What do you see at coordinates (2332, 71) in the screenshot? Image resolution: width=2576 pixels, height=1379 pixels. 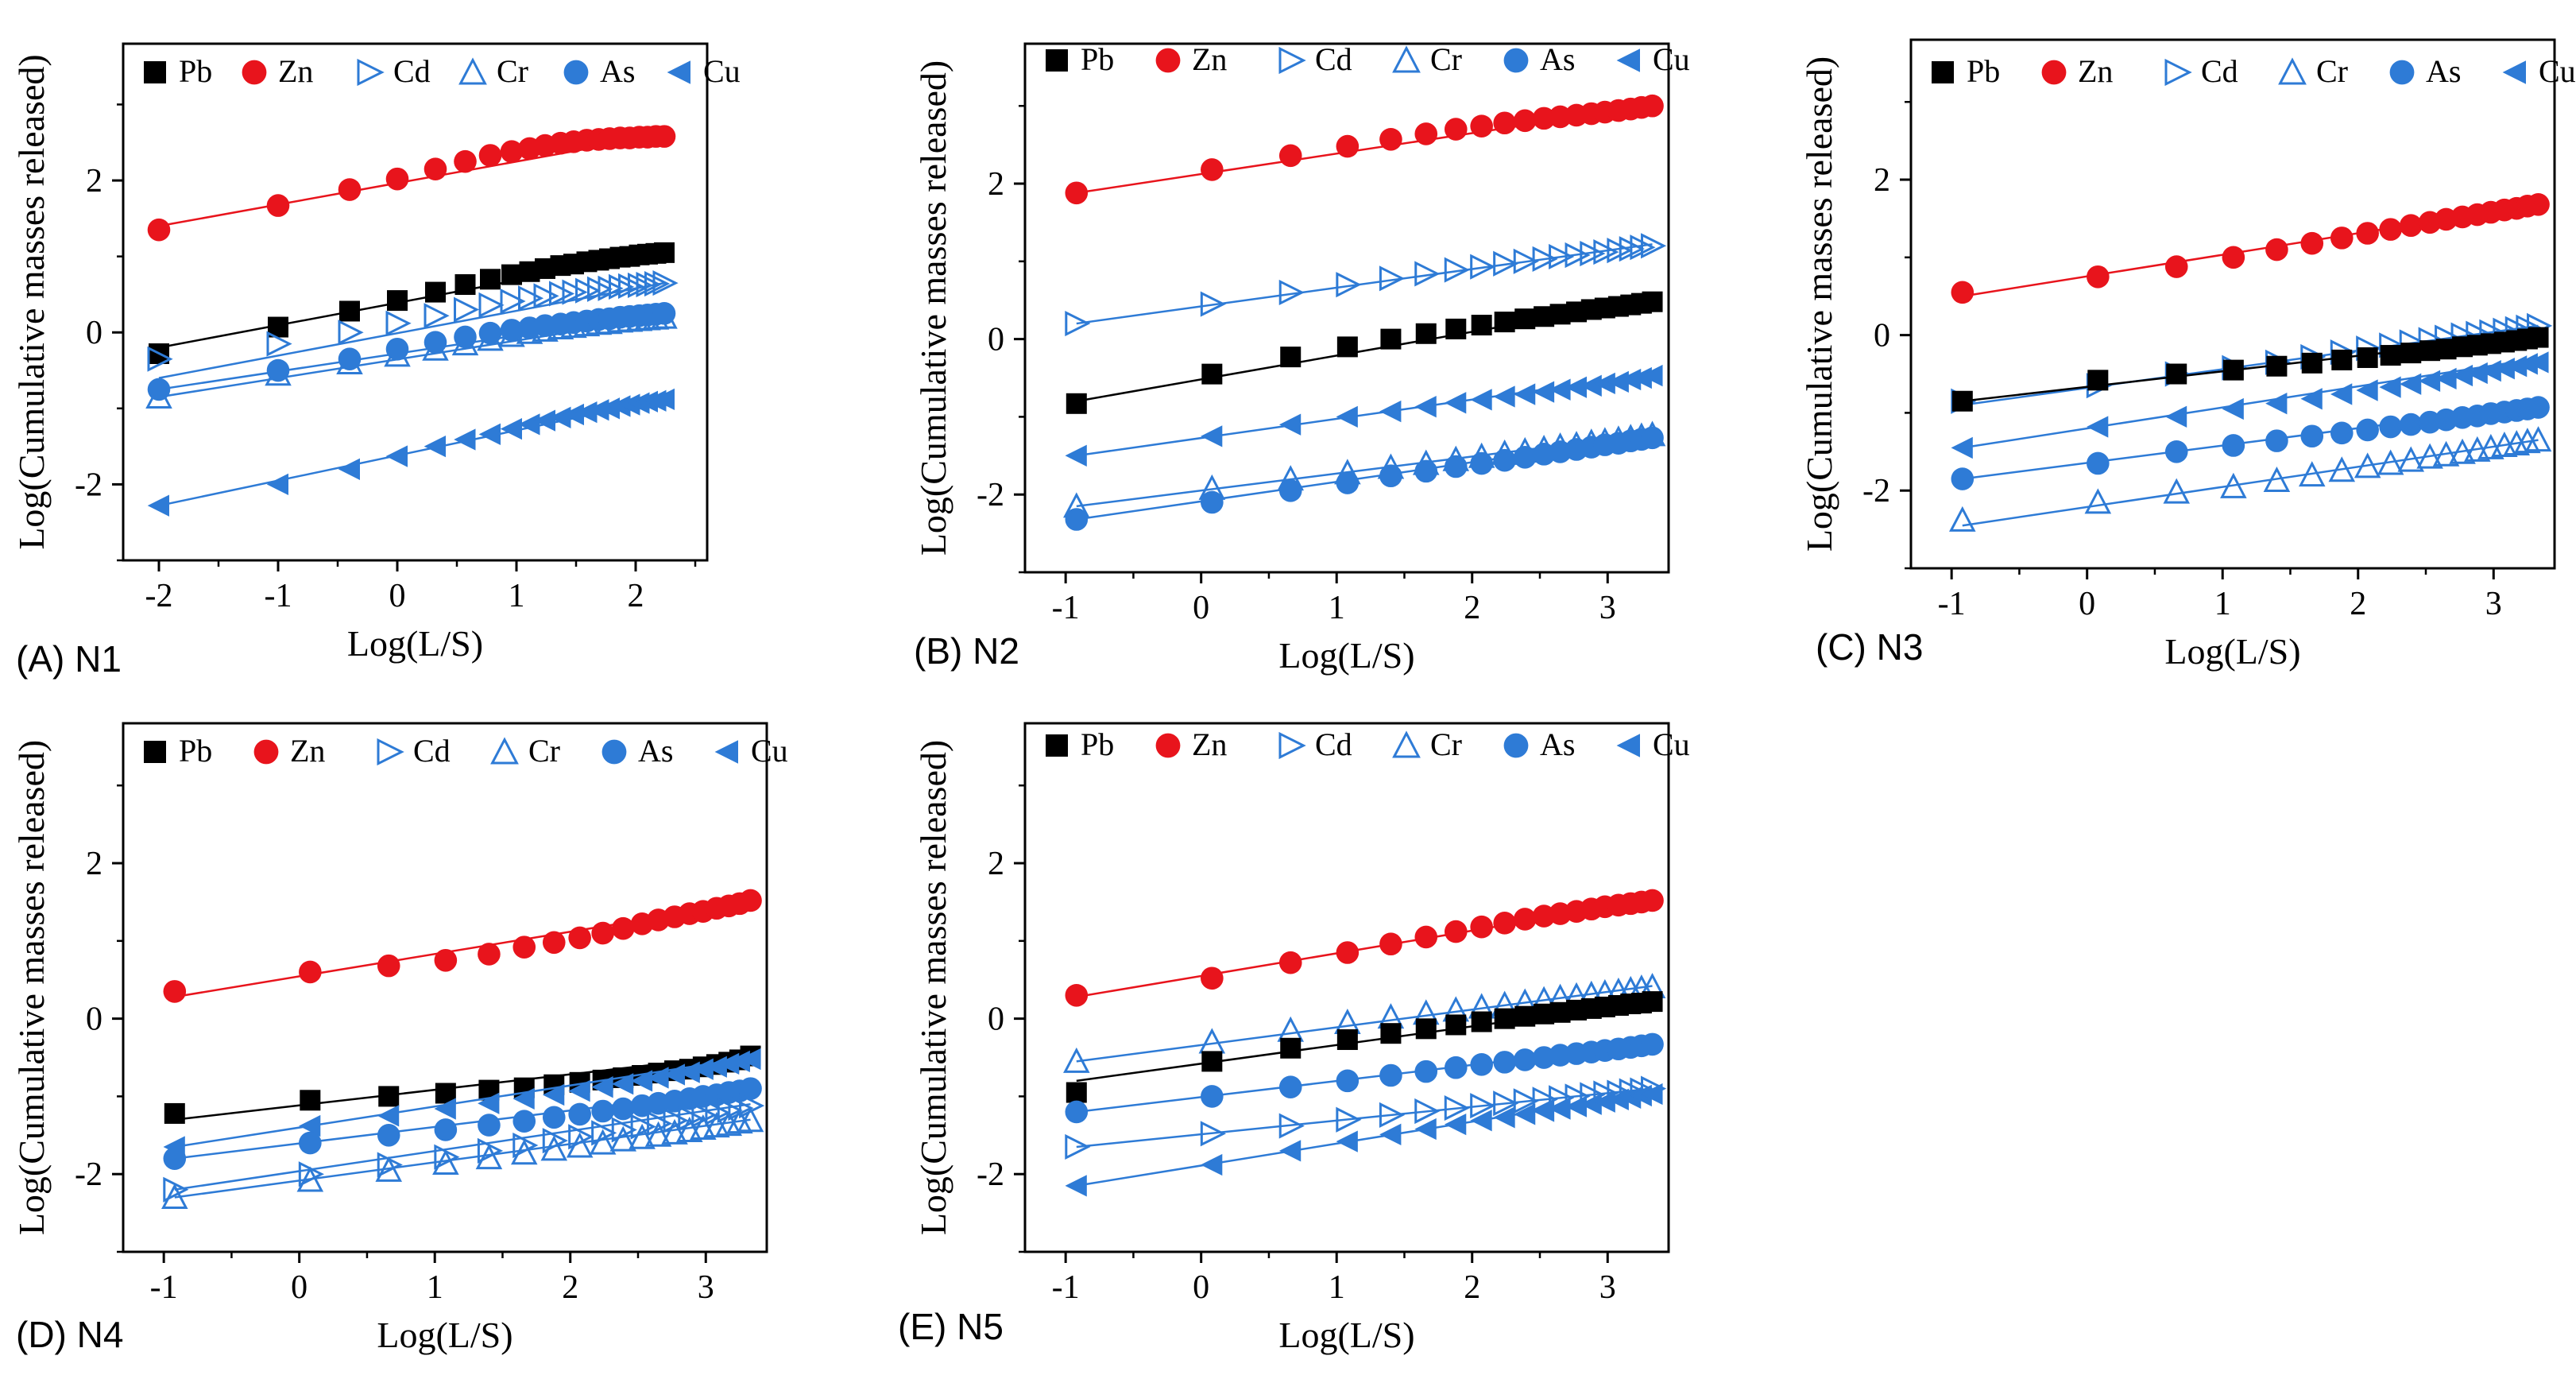 I see `legend-label-cr: Cr` at bounding box center [2332, 71].